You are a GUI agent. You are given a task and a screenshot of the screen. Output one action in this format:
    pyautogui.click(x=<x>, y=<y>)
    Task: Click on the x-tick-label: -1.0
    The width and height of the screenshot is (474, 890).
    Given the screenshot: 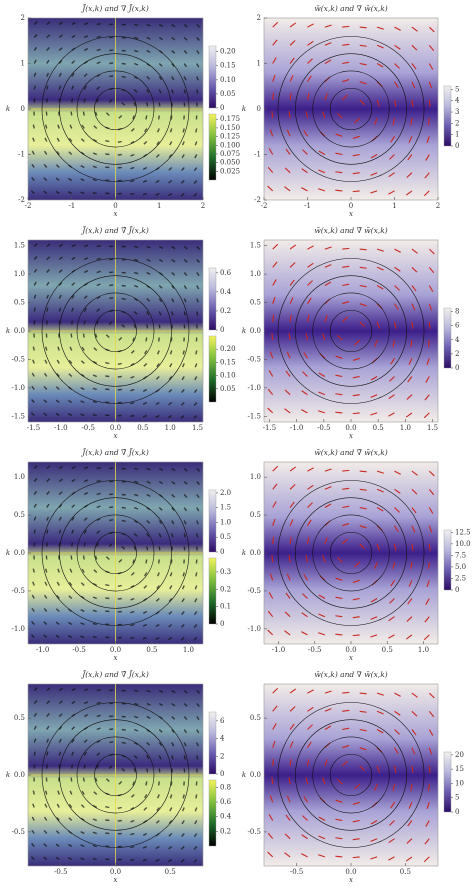 What is the action you would take?
    pyautogui.click(x=43, y=650)
    